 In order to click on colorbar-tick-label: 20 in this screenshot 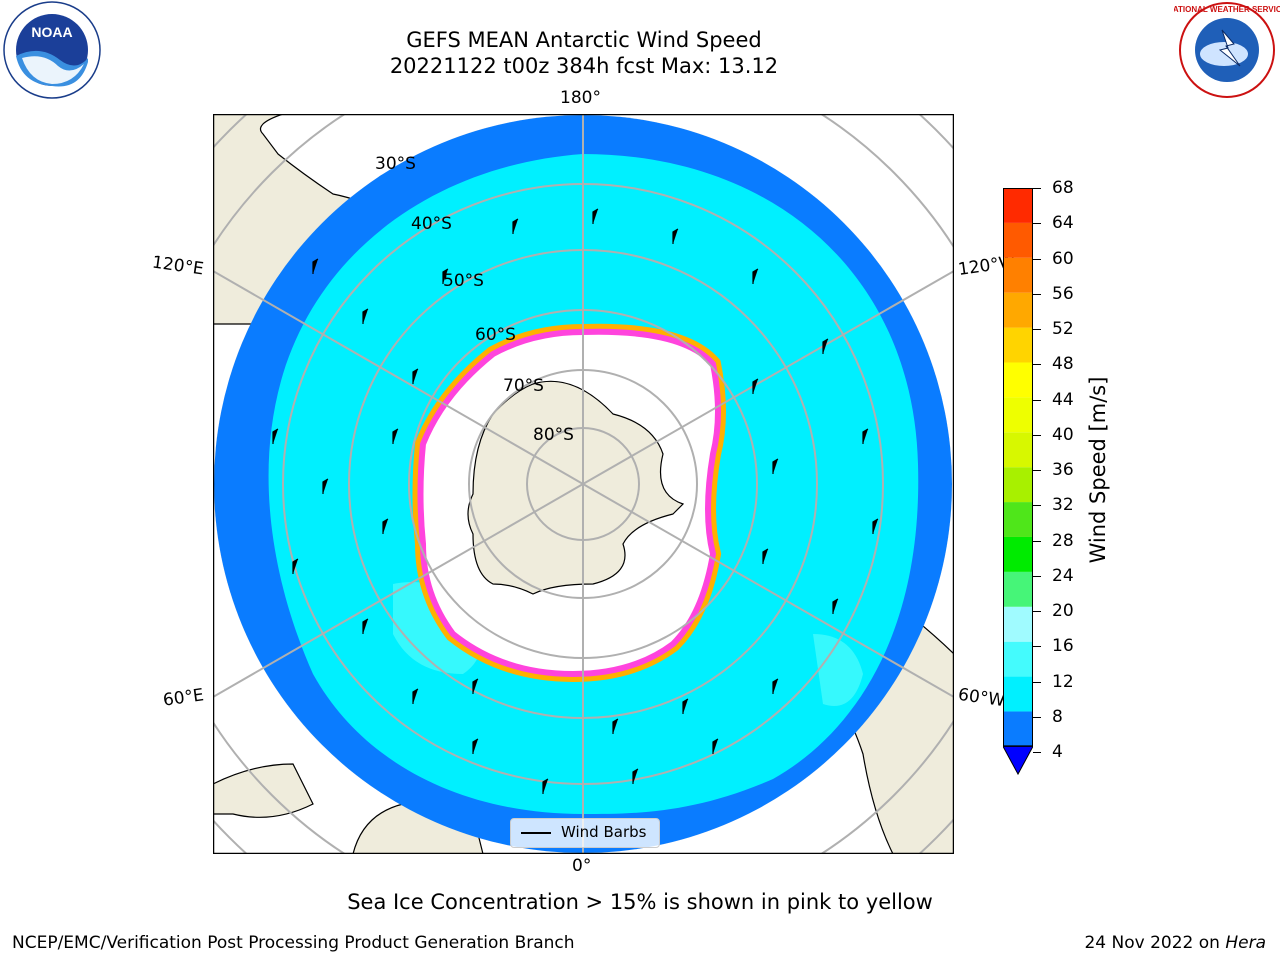, I will do `click(1063, 611)`.